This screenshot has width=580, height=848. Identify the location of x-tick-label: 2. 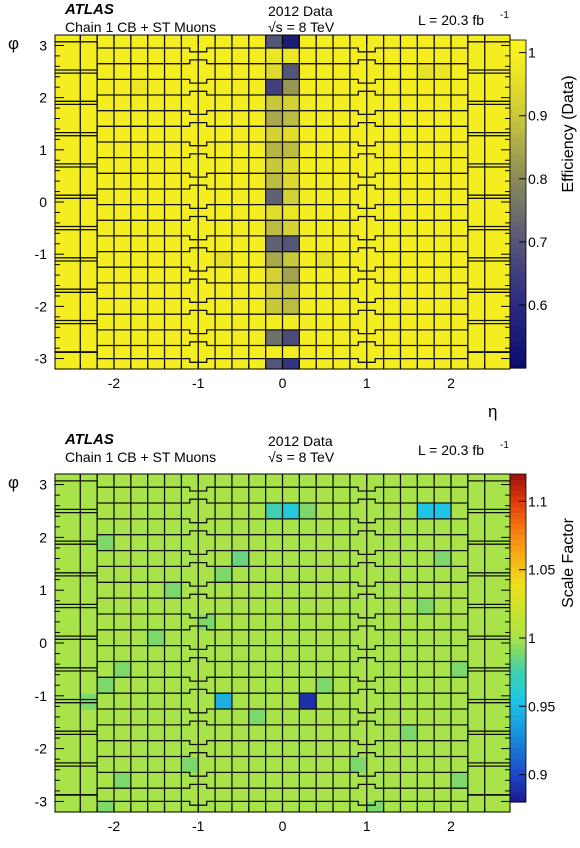
(451, 826).